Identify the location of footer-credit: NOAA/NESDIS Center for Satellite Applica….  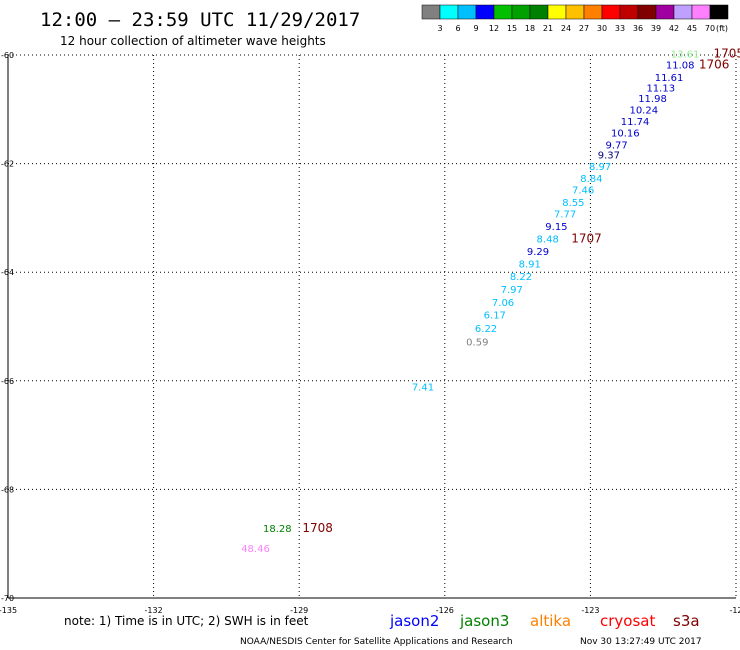
(376, 642).